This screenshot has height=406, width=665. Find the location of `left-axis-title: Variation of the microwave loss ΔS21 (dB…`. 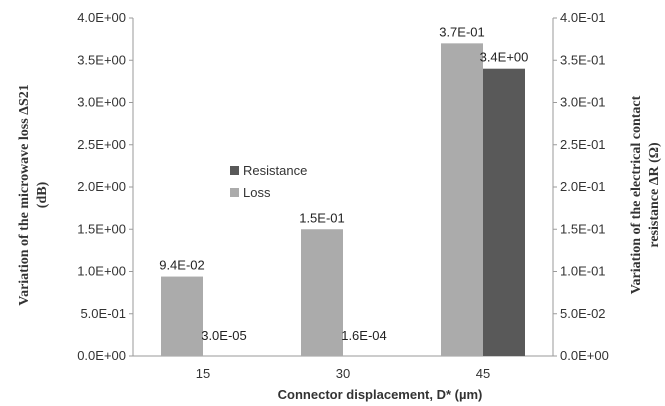

left-axis-title: Variation of the microwave loss ΔS21 (dB… is located at coordinates (33, 195).